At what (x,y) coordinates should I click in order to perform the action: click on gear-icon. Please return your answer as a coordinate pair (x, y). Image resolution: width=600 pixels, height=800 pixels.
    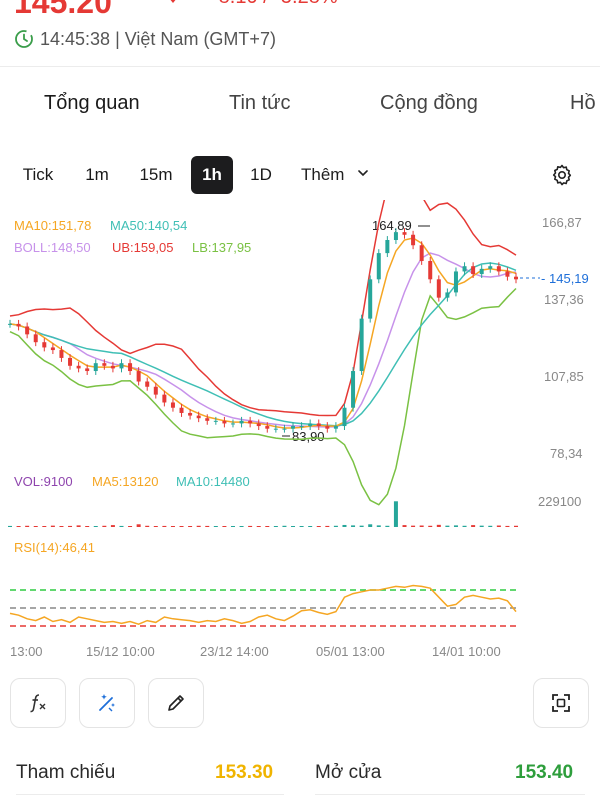
    Looking at the image, I should click on (562, 175).